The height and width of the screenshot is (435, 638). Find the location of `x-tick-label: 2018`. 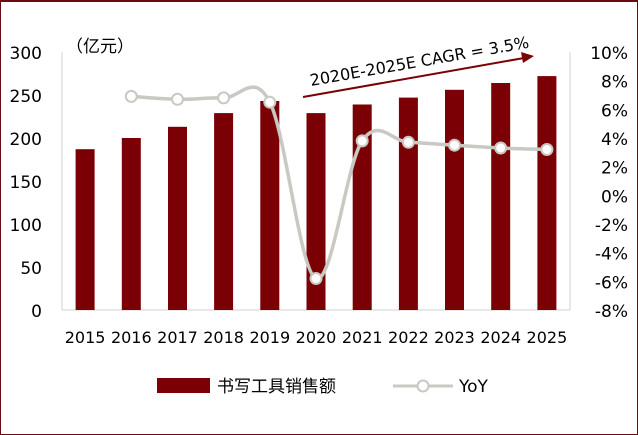

x-tick-label: 2018 is located at coordinates (223, 337).